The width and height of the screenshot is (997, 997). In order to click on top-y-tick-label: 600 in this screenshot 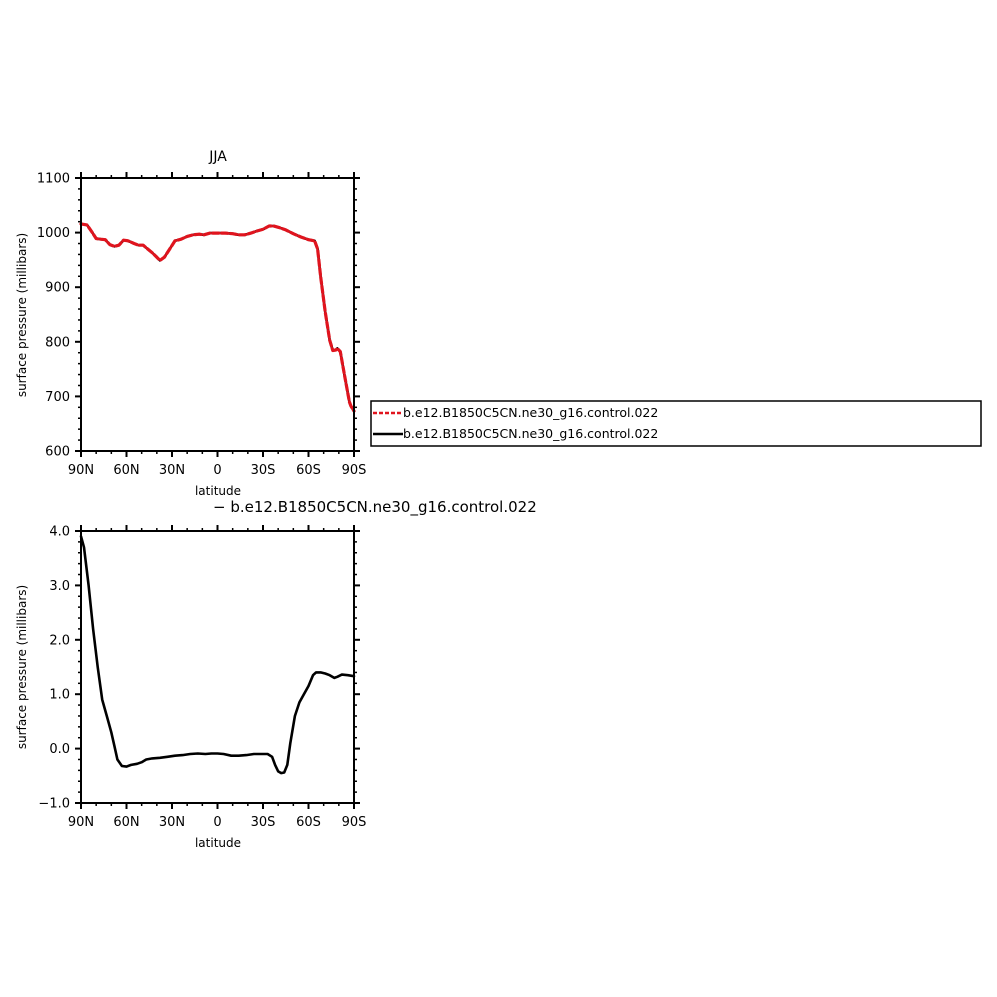, I will do `click(57, 452)`.